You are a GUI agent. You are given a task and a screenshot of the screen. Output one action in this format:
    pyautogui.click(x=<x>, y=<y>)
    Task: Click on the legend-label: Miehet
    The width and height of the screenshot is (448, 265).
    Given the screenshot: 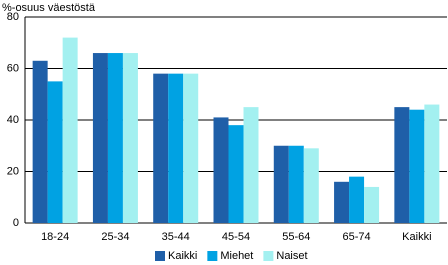 What is the action you would take?
    pyautogui.click(x=236, y=256)
    